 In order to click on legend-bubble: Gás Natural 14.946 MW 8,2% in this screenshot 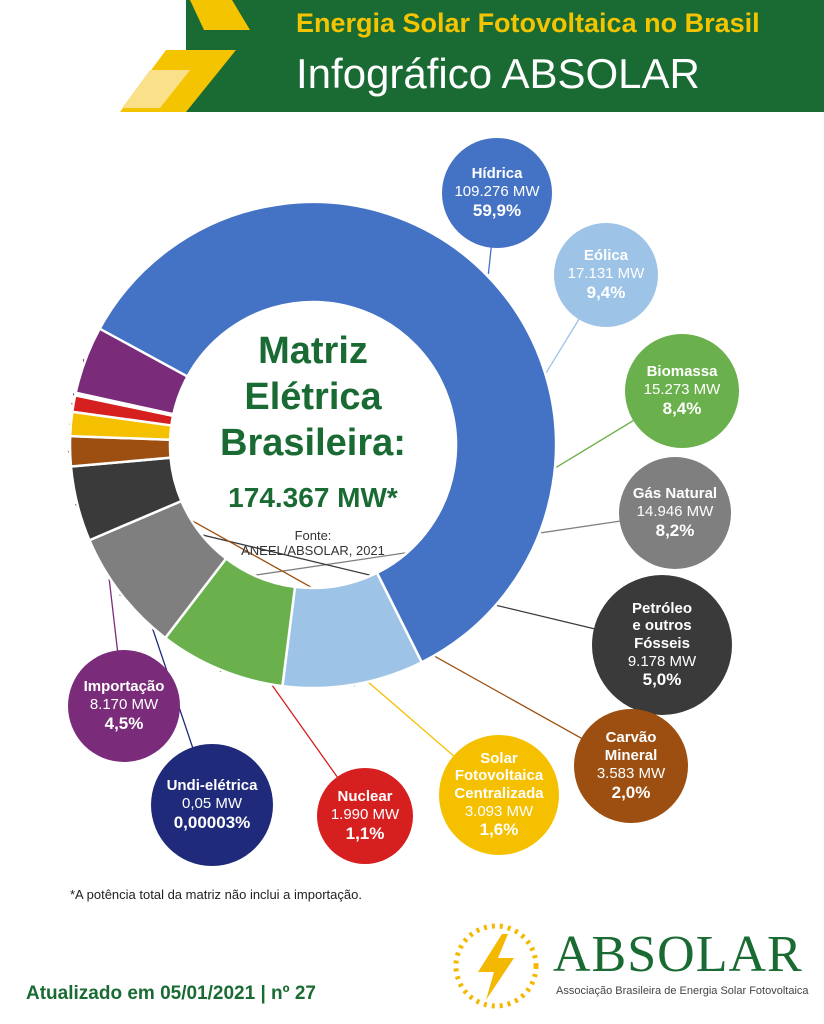, I will do `click(675, 513)`.